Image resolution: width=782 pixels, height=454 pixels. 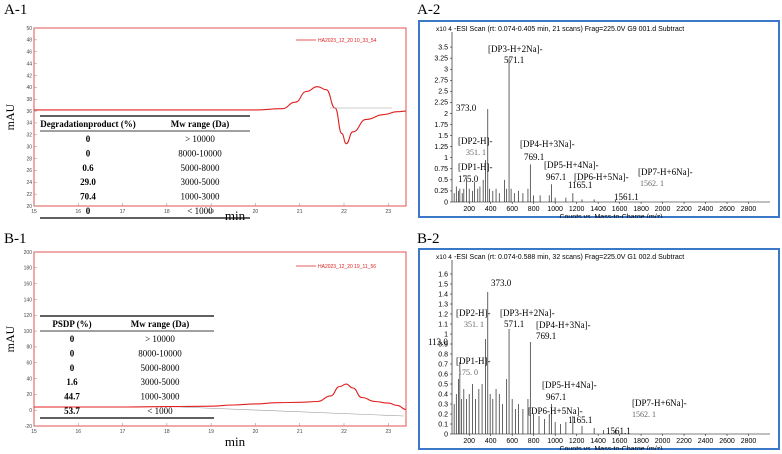 What do you see at coordinates (347, 267) in the screenshot?
I see `legend-label: HA2023_12_20 19_11_56` at bounding box center [347, 267].